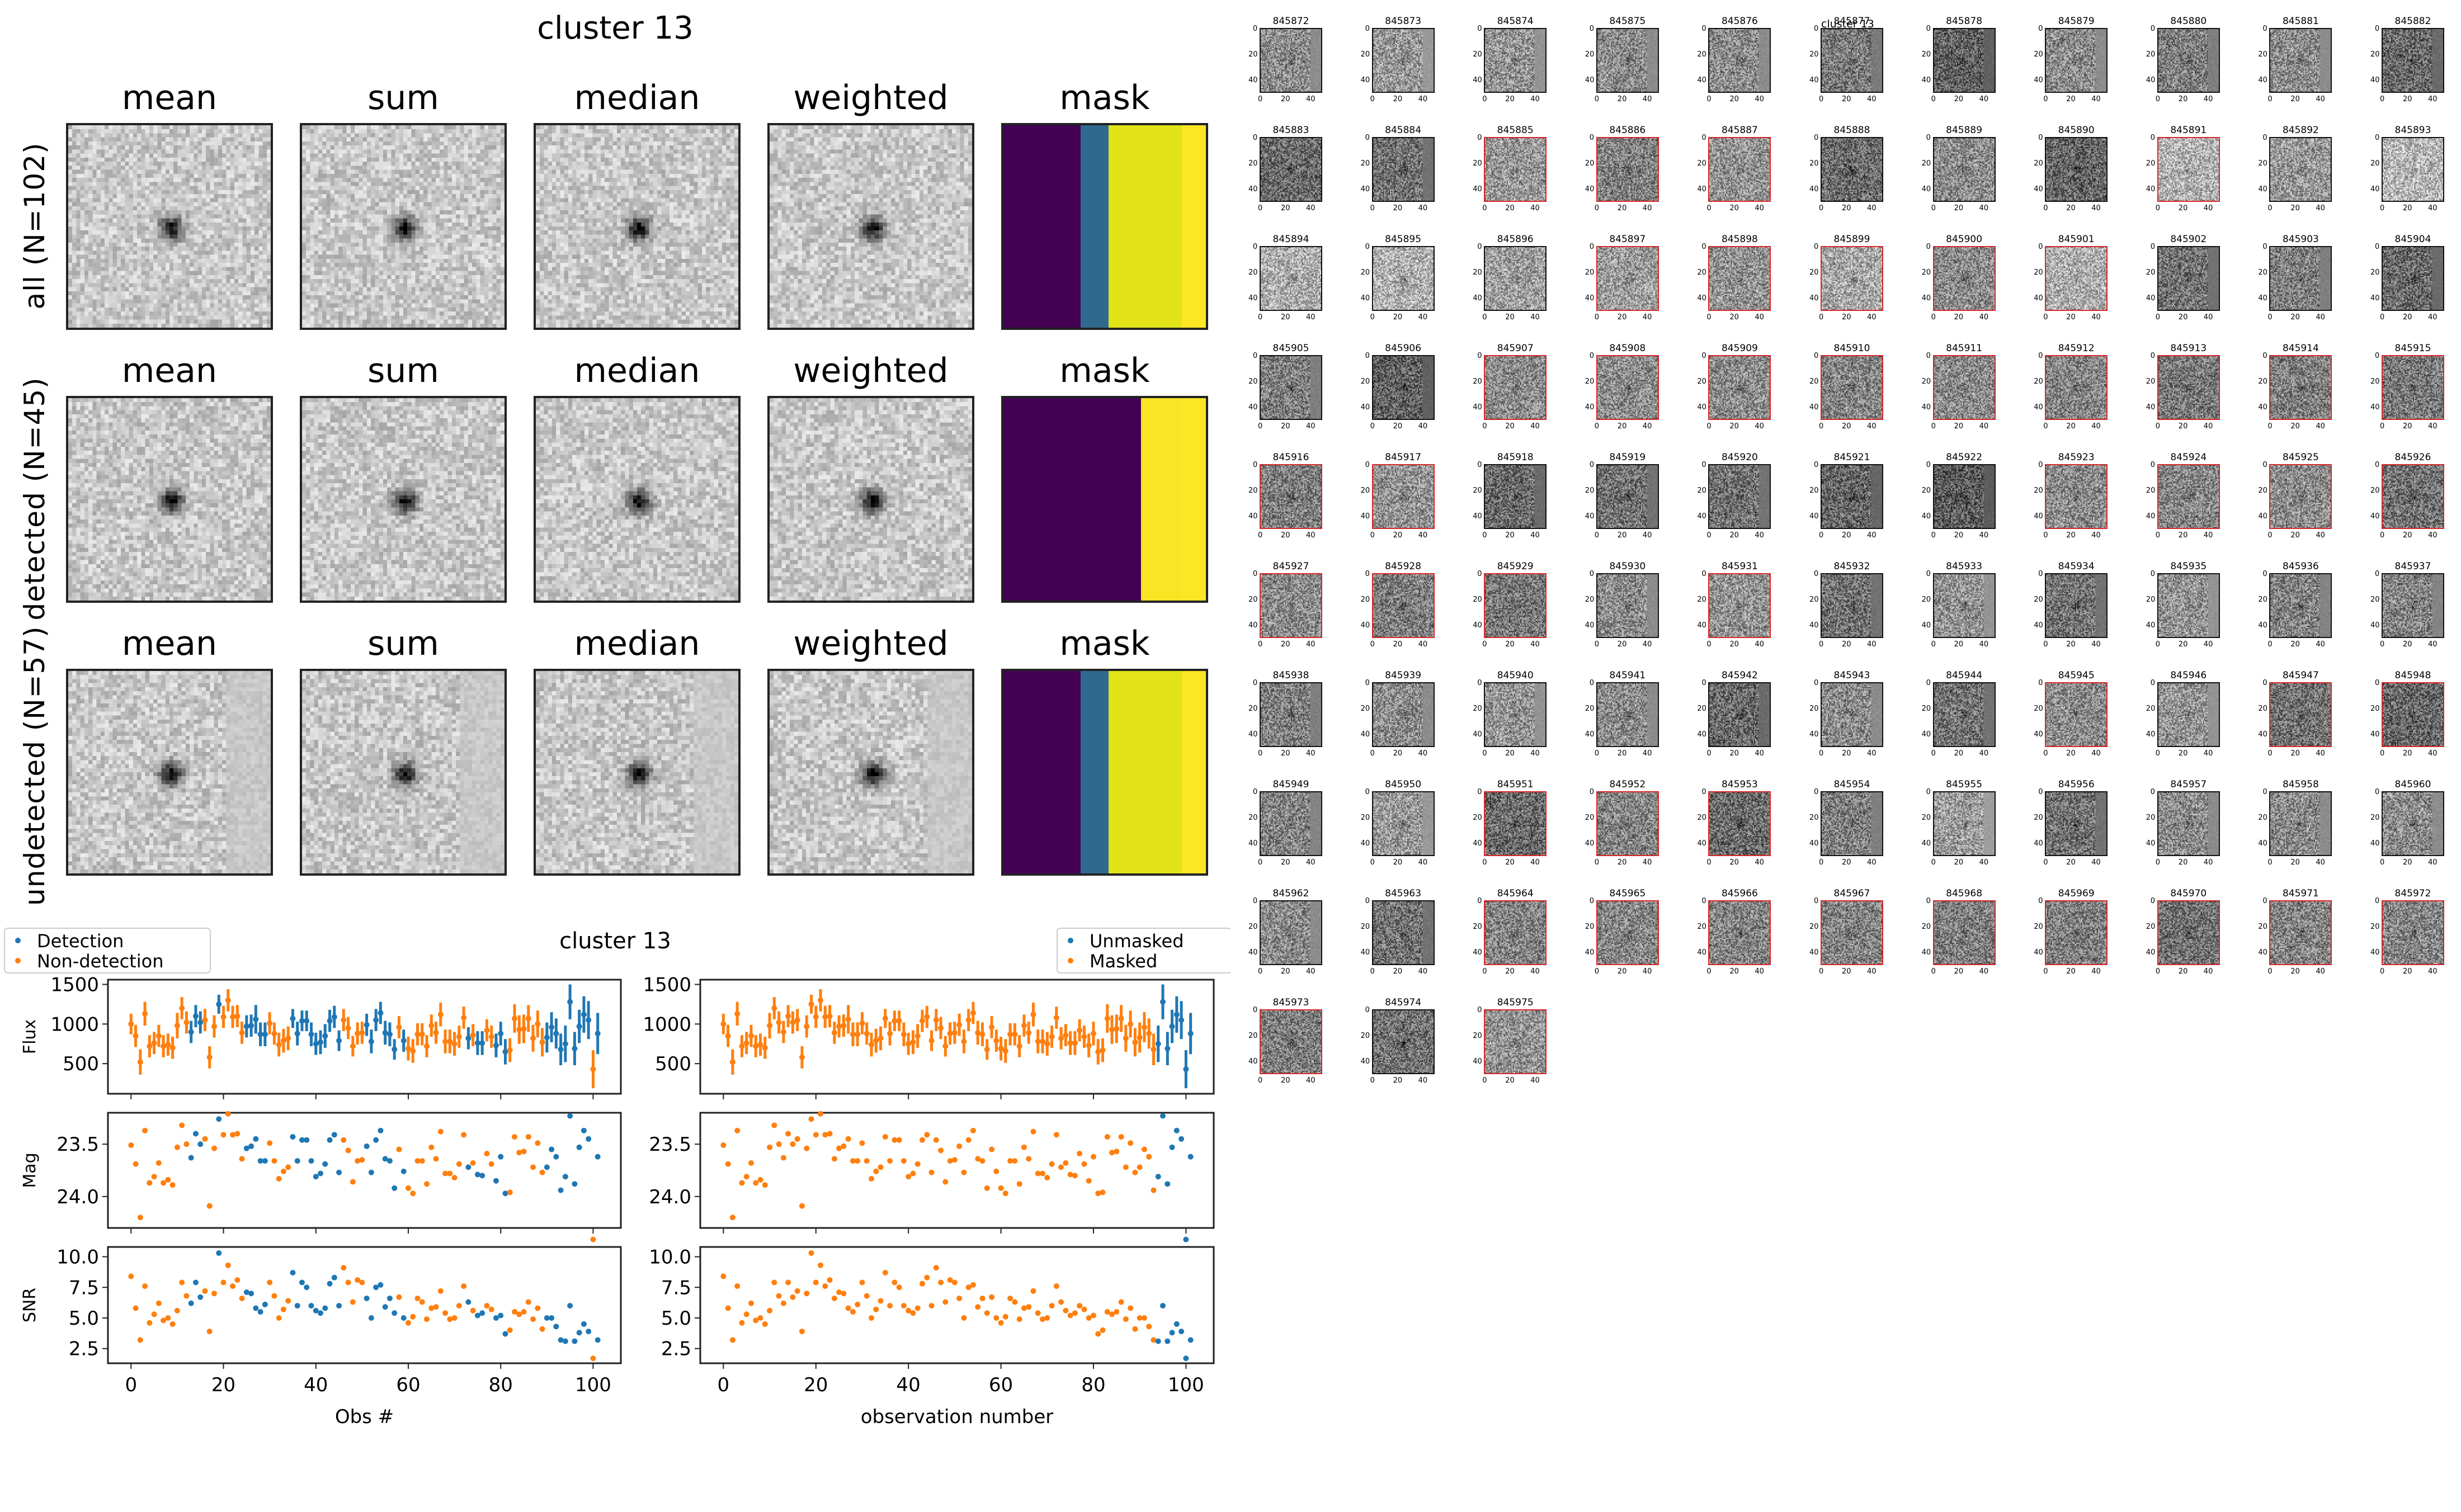  I want to click on legend-detection, so click(107, 951).